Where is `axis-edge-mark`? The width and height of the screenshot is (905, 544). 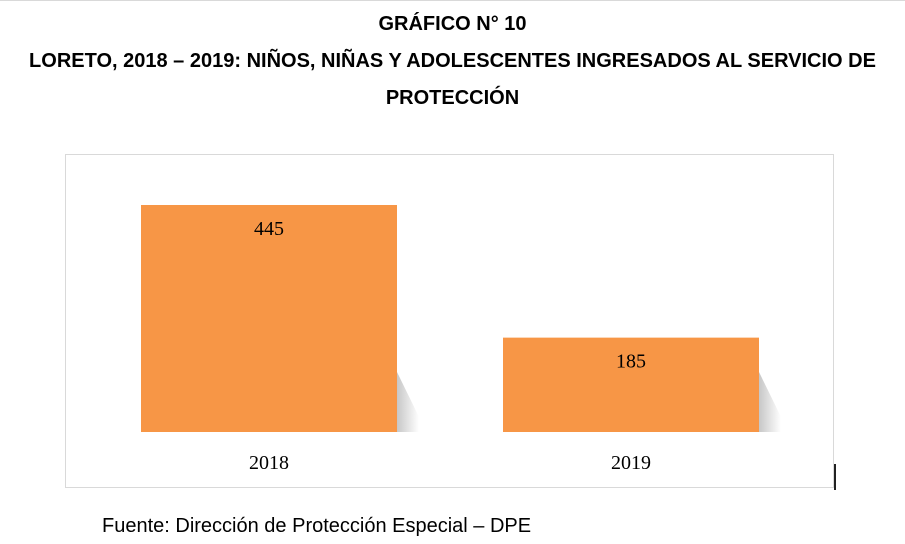 axis-edge-mark is located at coordinates (835, 477).